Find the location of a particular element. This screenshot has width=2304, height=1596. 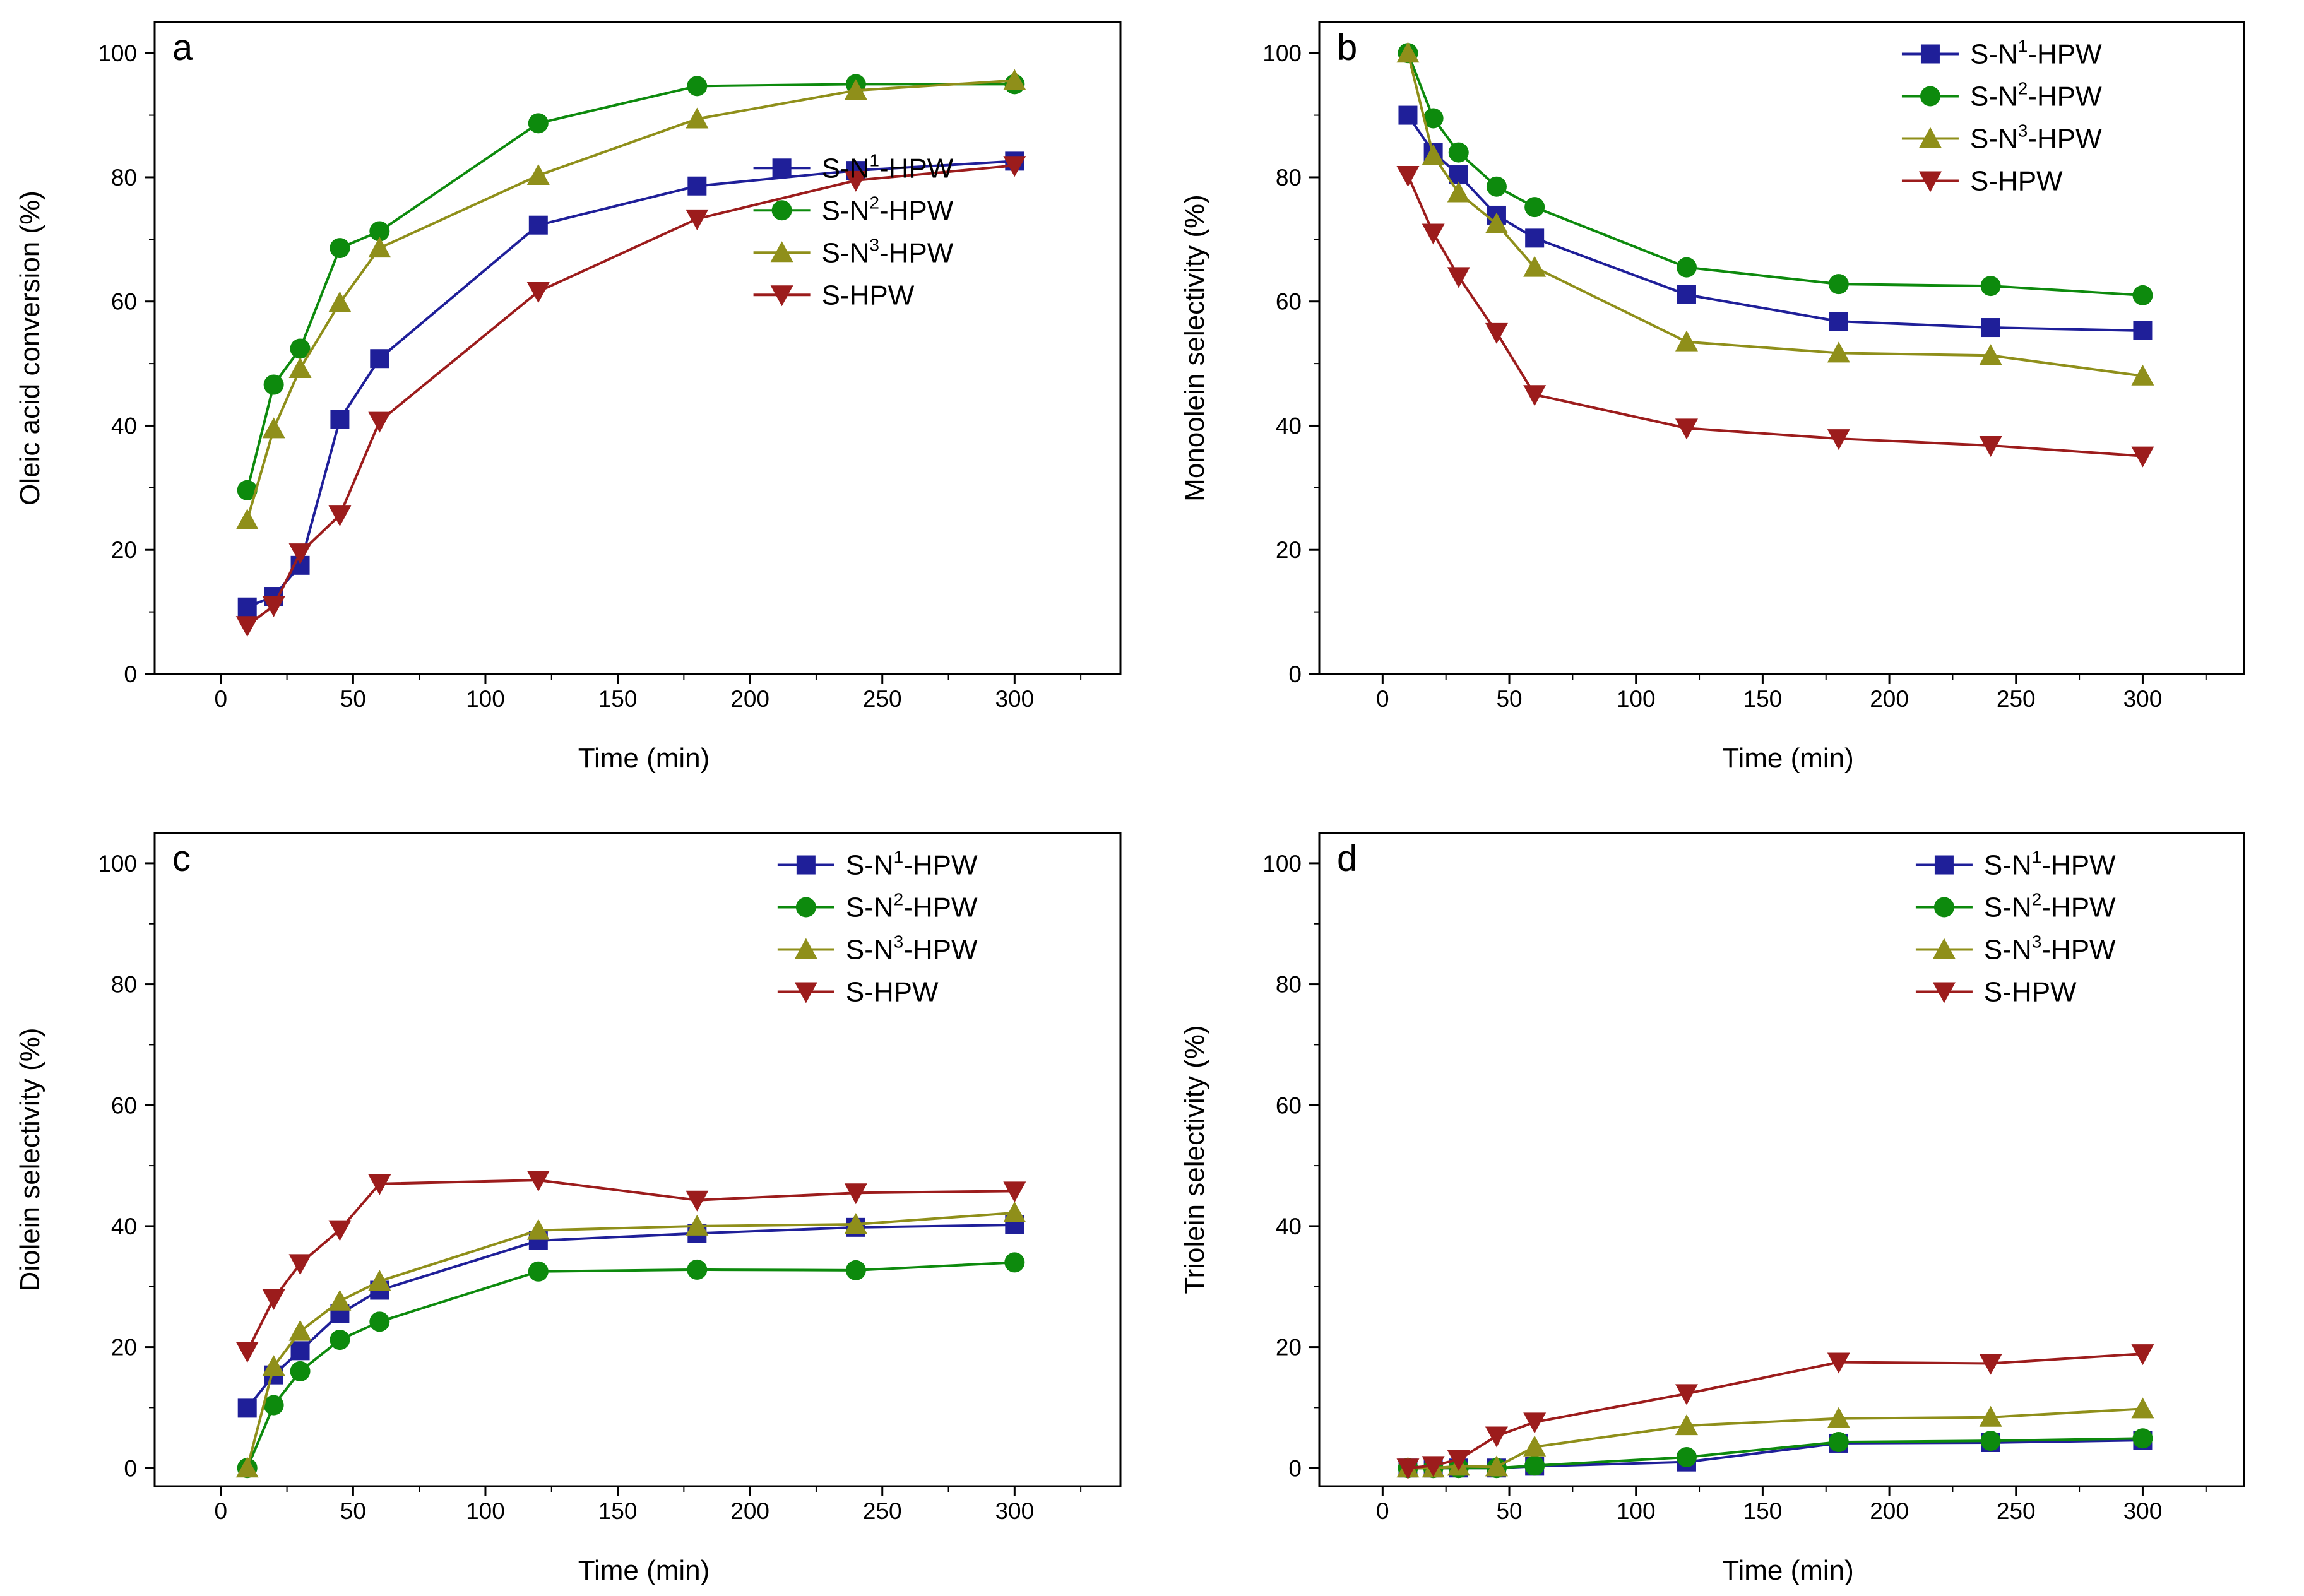

panel-letter: c is located at coordinates (181, 858).